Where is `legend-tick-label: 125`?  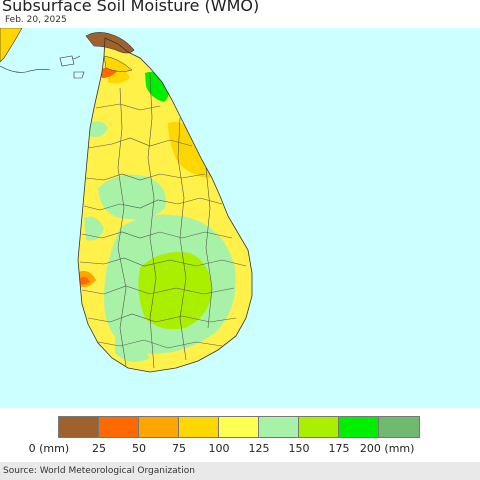 legend-tick-label: 125 is located at coordinates (259, 448).